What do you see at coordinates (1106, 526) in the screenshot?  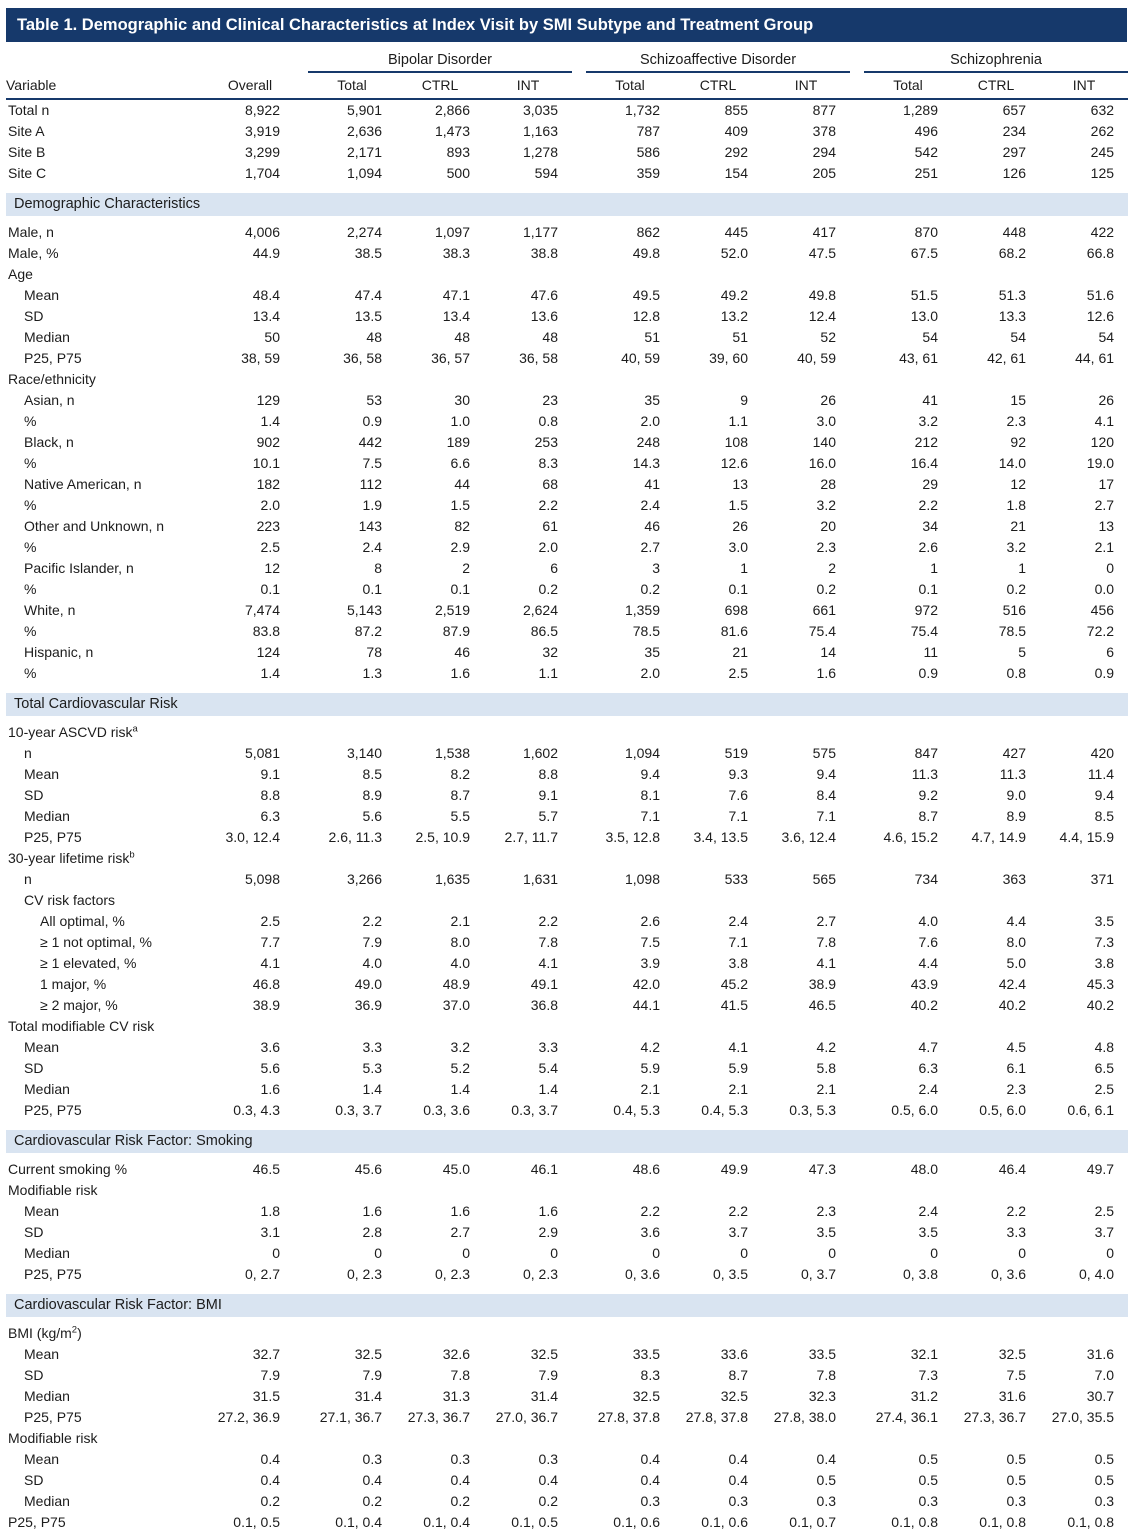 I see `cell: 13` at bounding box center [1106, 526].